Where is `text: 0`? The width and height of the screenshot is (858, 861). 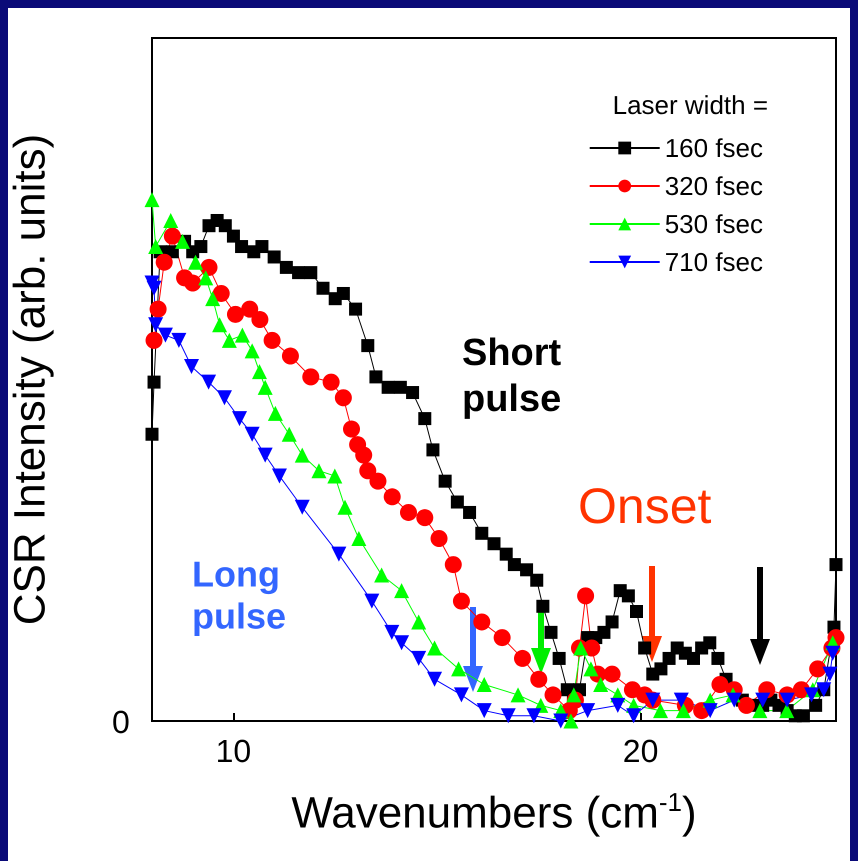
text: 0 is located at coordinates (121, 722).